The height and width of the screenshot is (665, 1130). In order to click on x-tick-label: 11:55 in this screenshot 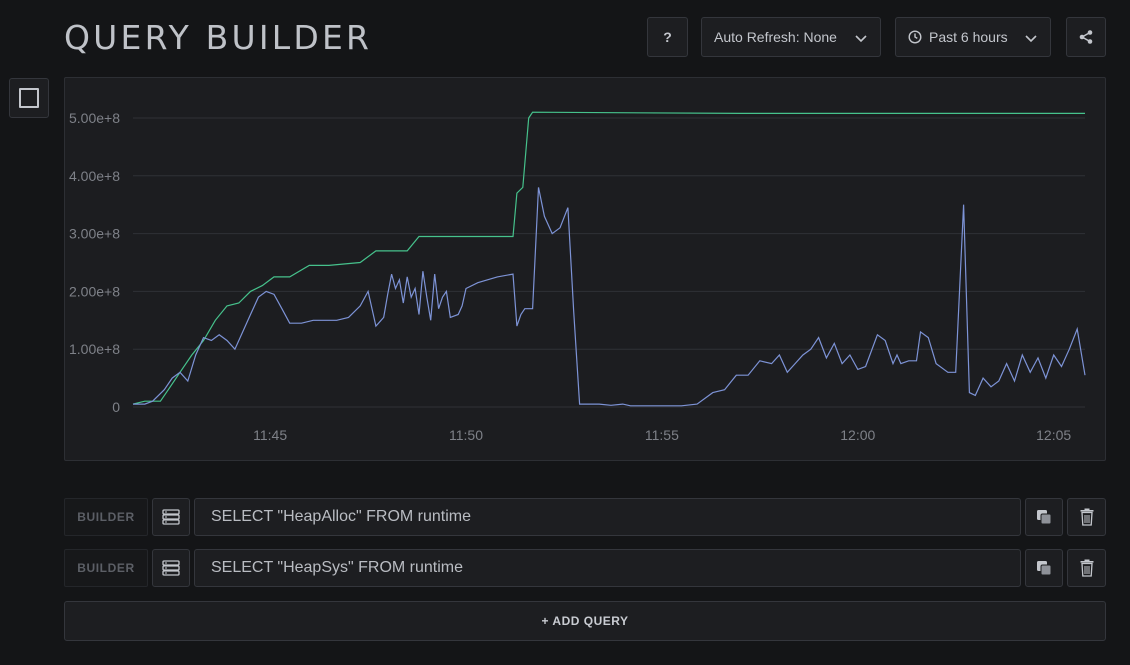, I will do `click(662, 435)`.